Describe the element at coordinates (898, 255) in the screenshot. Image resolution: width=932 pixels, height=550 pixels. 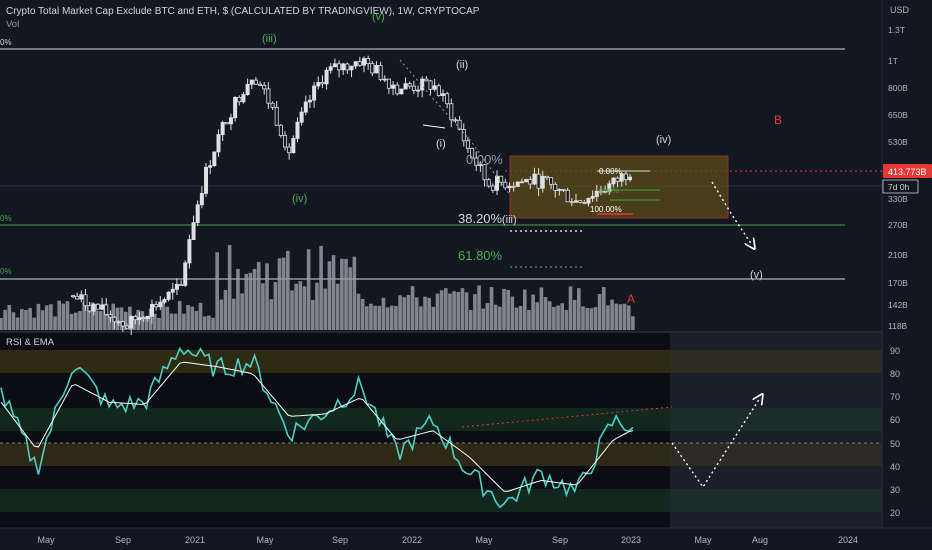
I see `price-tick-label: 210B` at that location.